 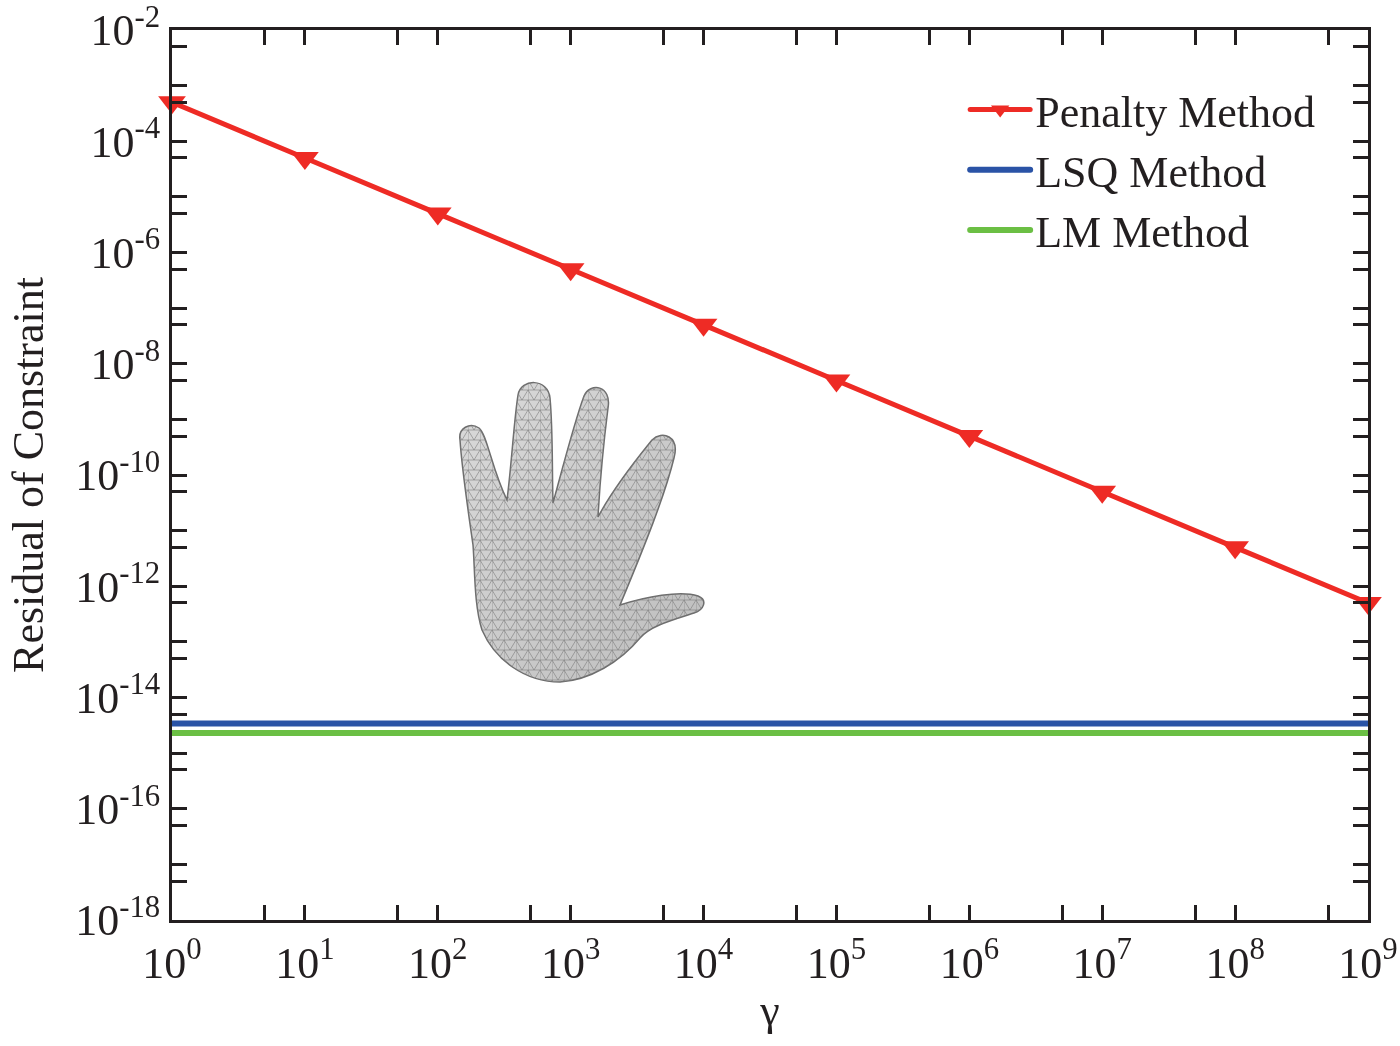 I want to click on x-tick-label: 10$^{2}$, so click(x=438, y=960).